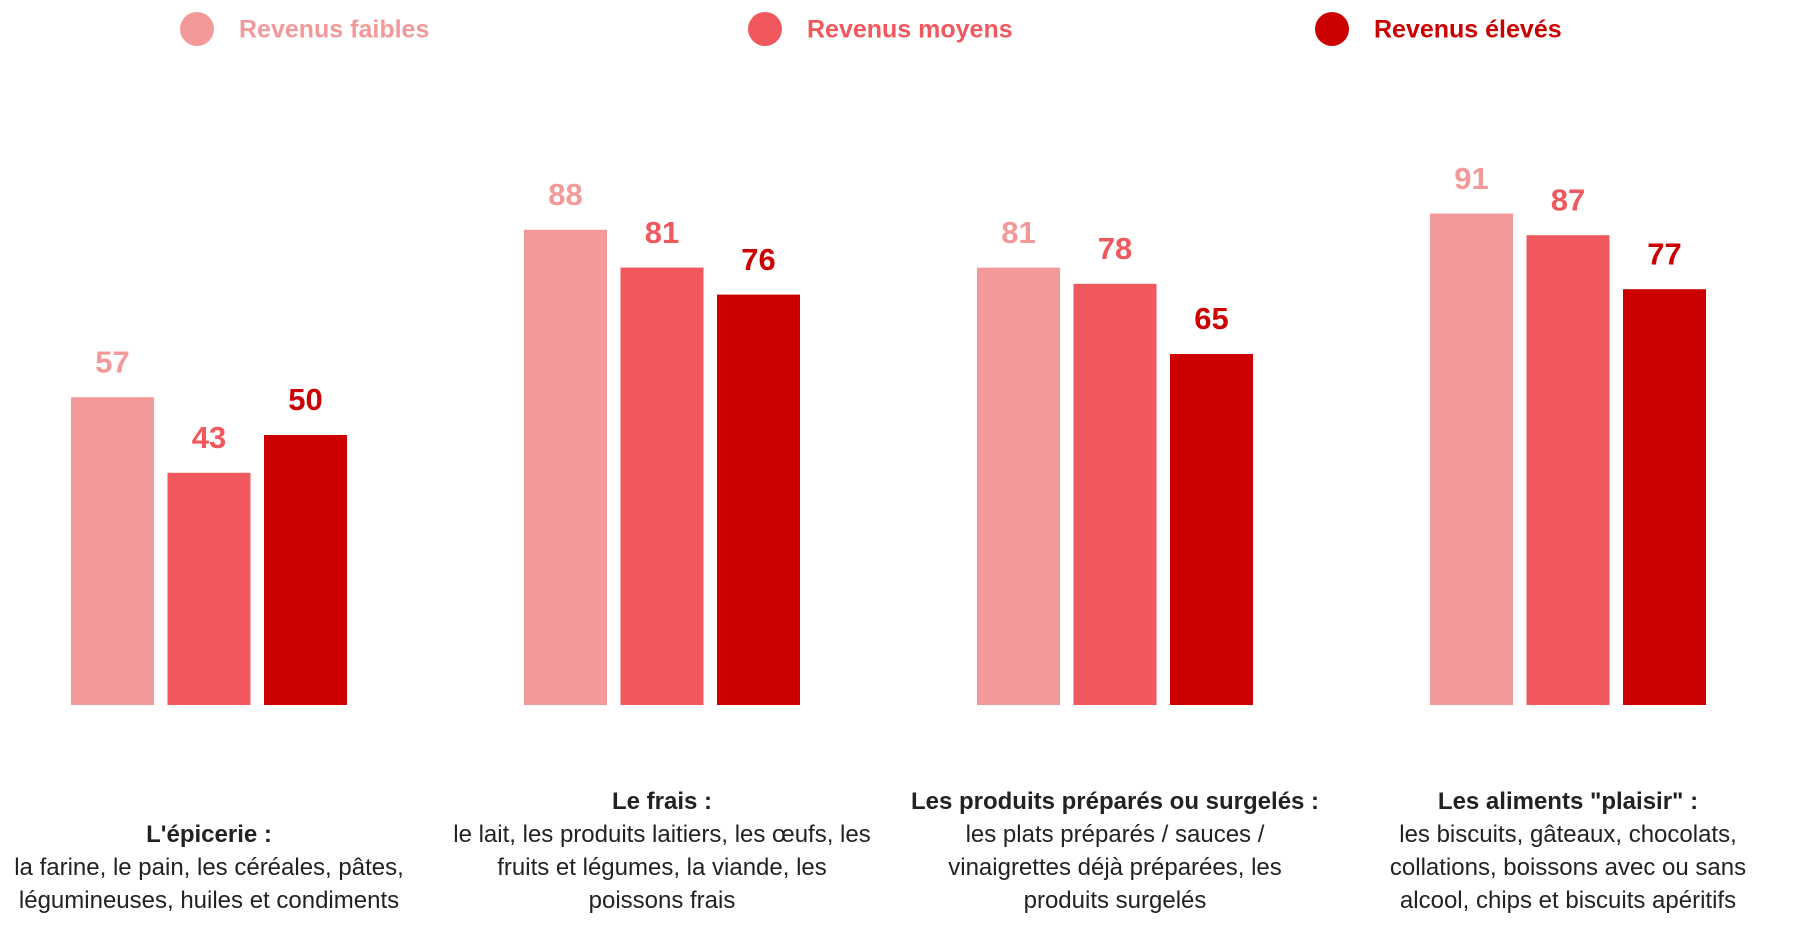 The image size is (1797, 929). What do you see at coordinates (565, 194) in the screenshot?
I see `data-label: 88` at bounding box center [565, 194].